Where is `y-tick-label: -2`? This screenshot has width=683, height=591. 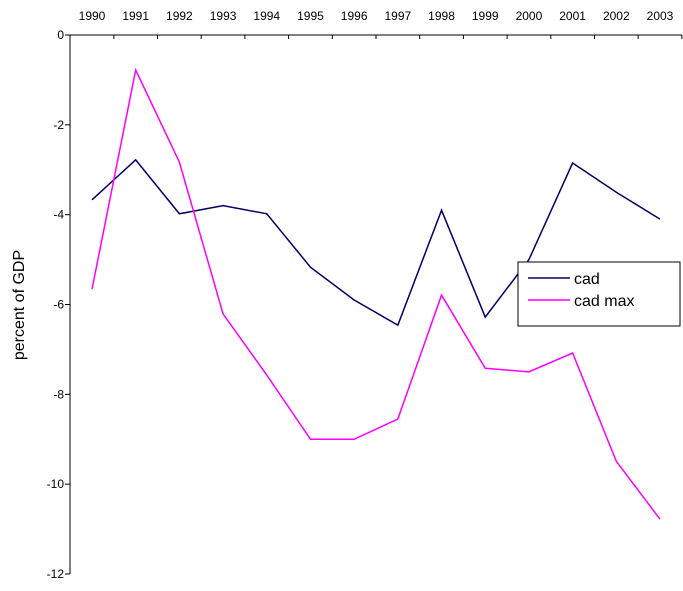
y-tick-label: -2 is located at coordinates (58, 125).